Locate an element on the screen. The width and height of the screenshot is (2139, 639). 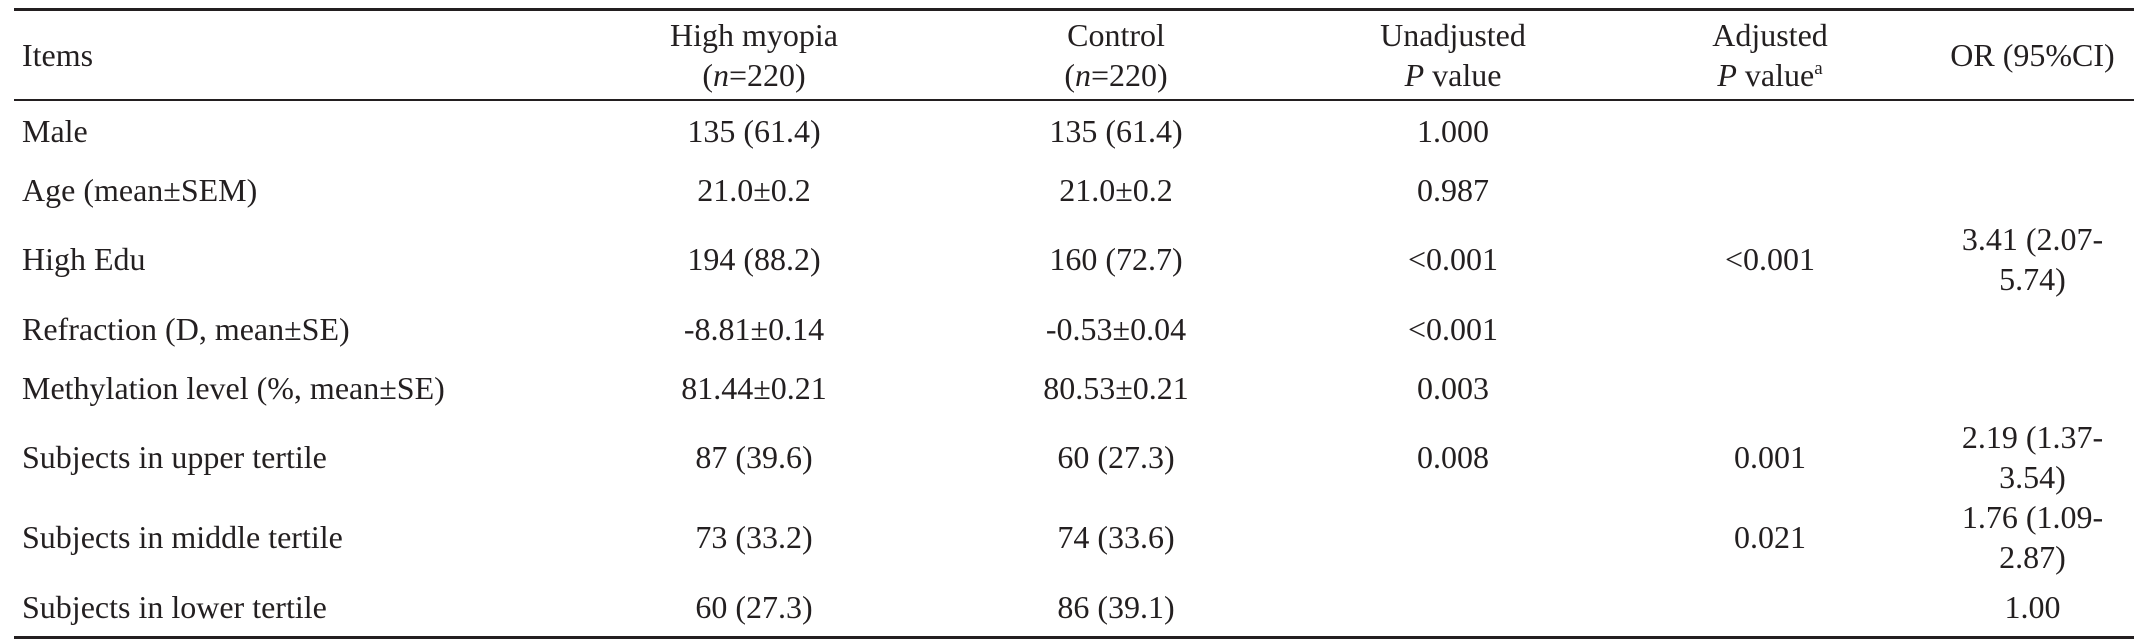
header-control-n: (n=220) is located at coordinates (1116, 75).